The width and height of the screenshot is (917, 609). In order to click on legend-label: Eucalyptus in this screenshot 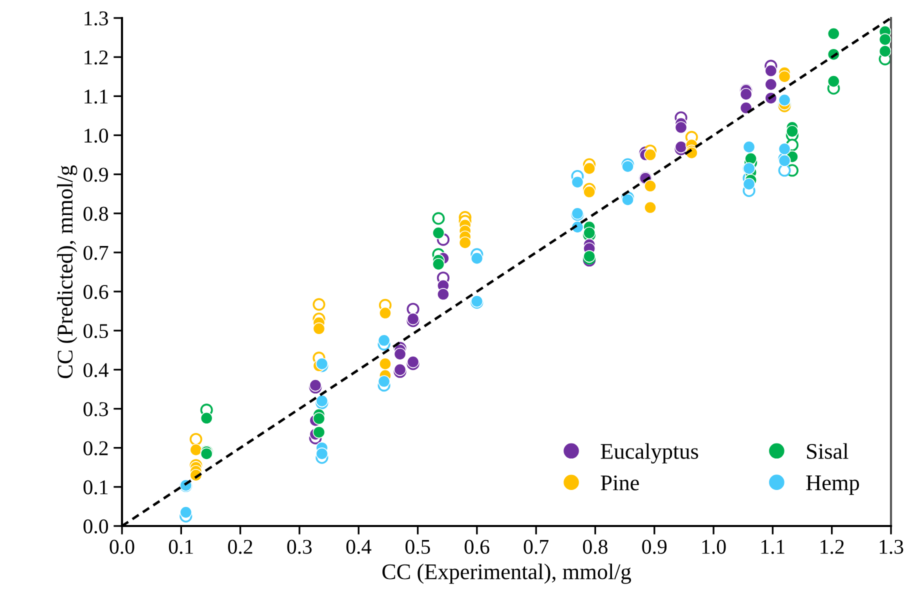, I will do `click(649, 453)`.